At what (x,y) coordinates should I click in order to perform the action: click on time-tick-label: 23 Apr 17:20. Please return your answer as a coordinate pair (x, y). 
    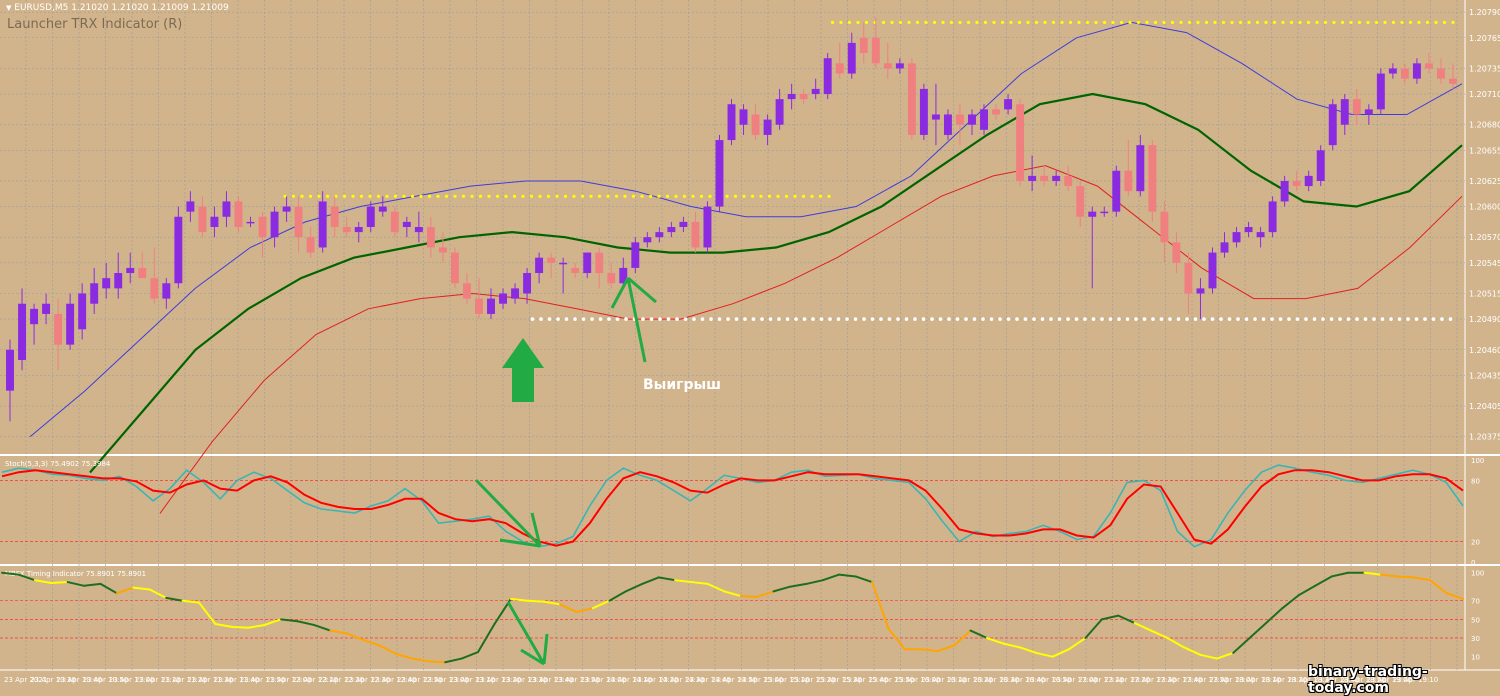
    Looking at the image, I should click on (1127, 680).